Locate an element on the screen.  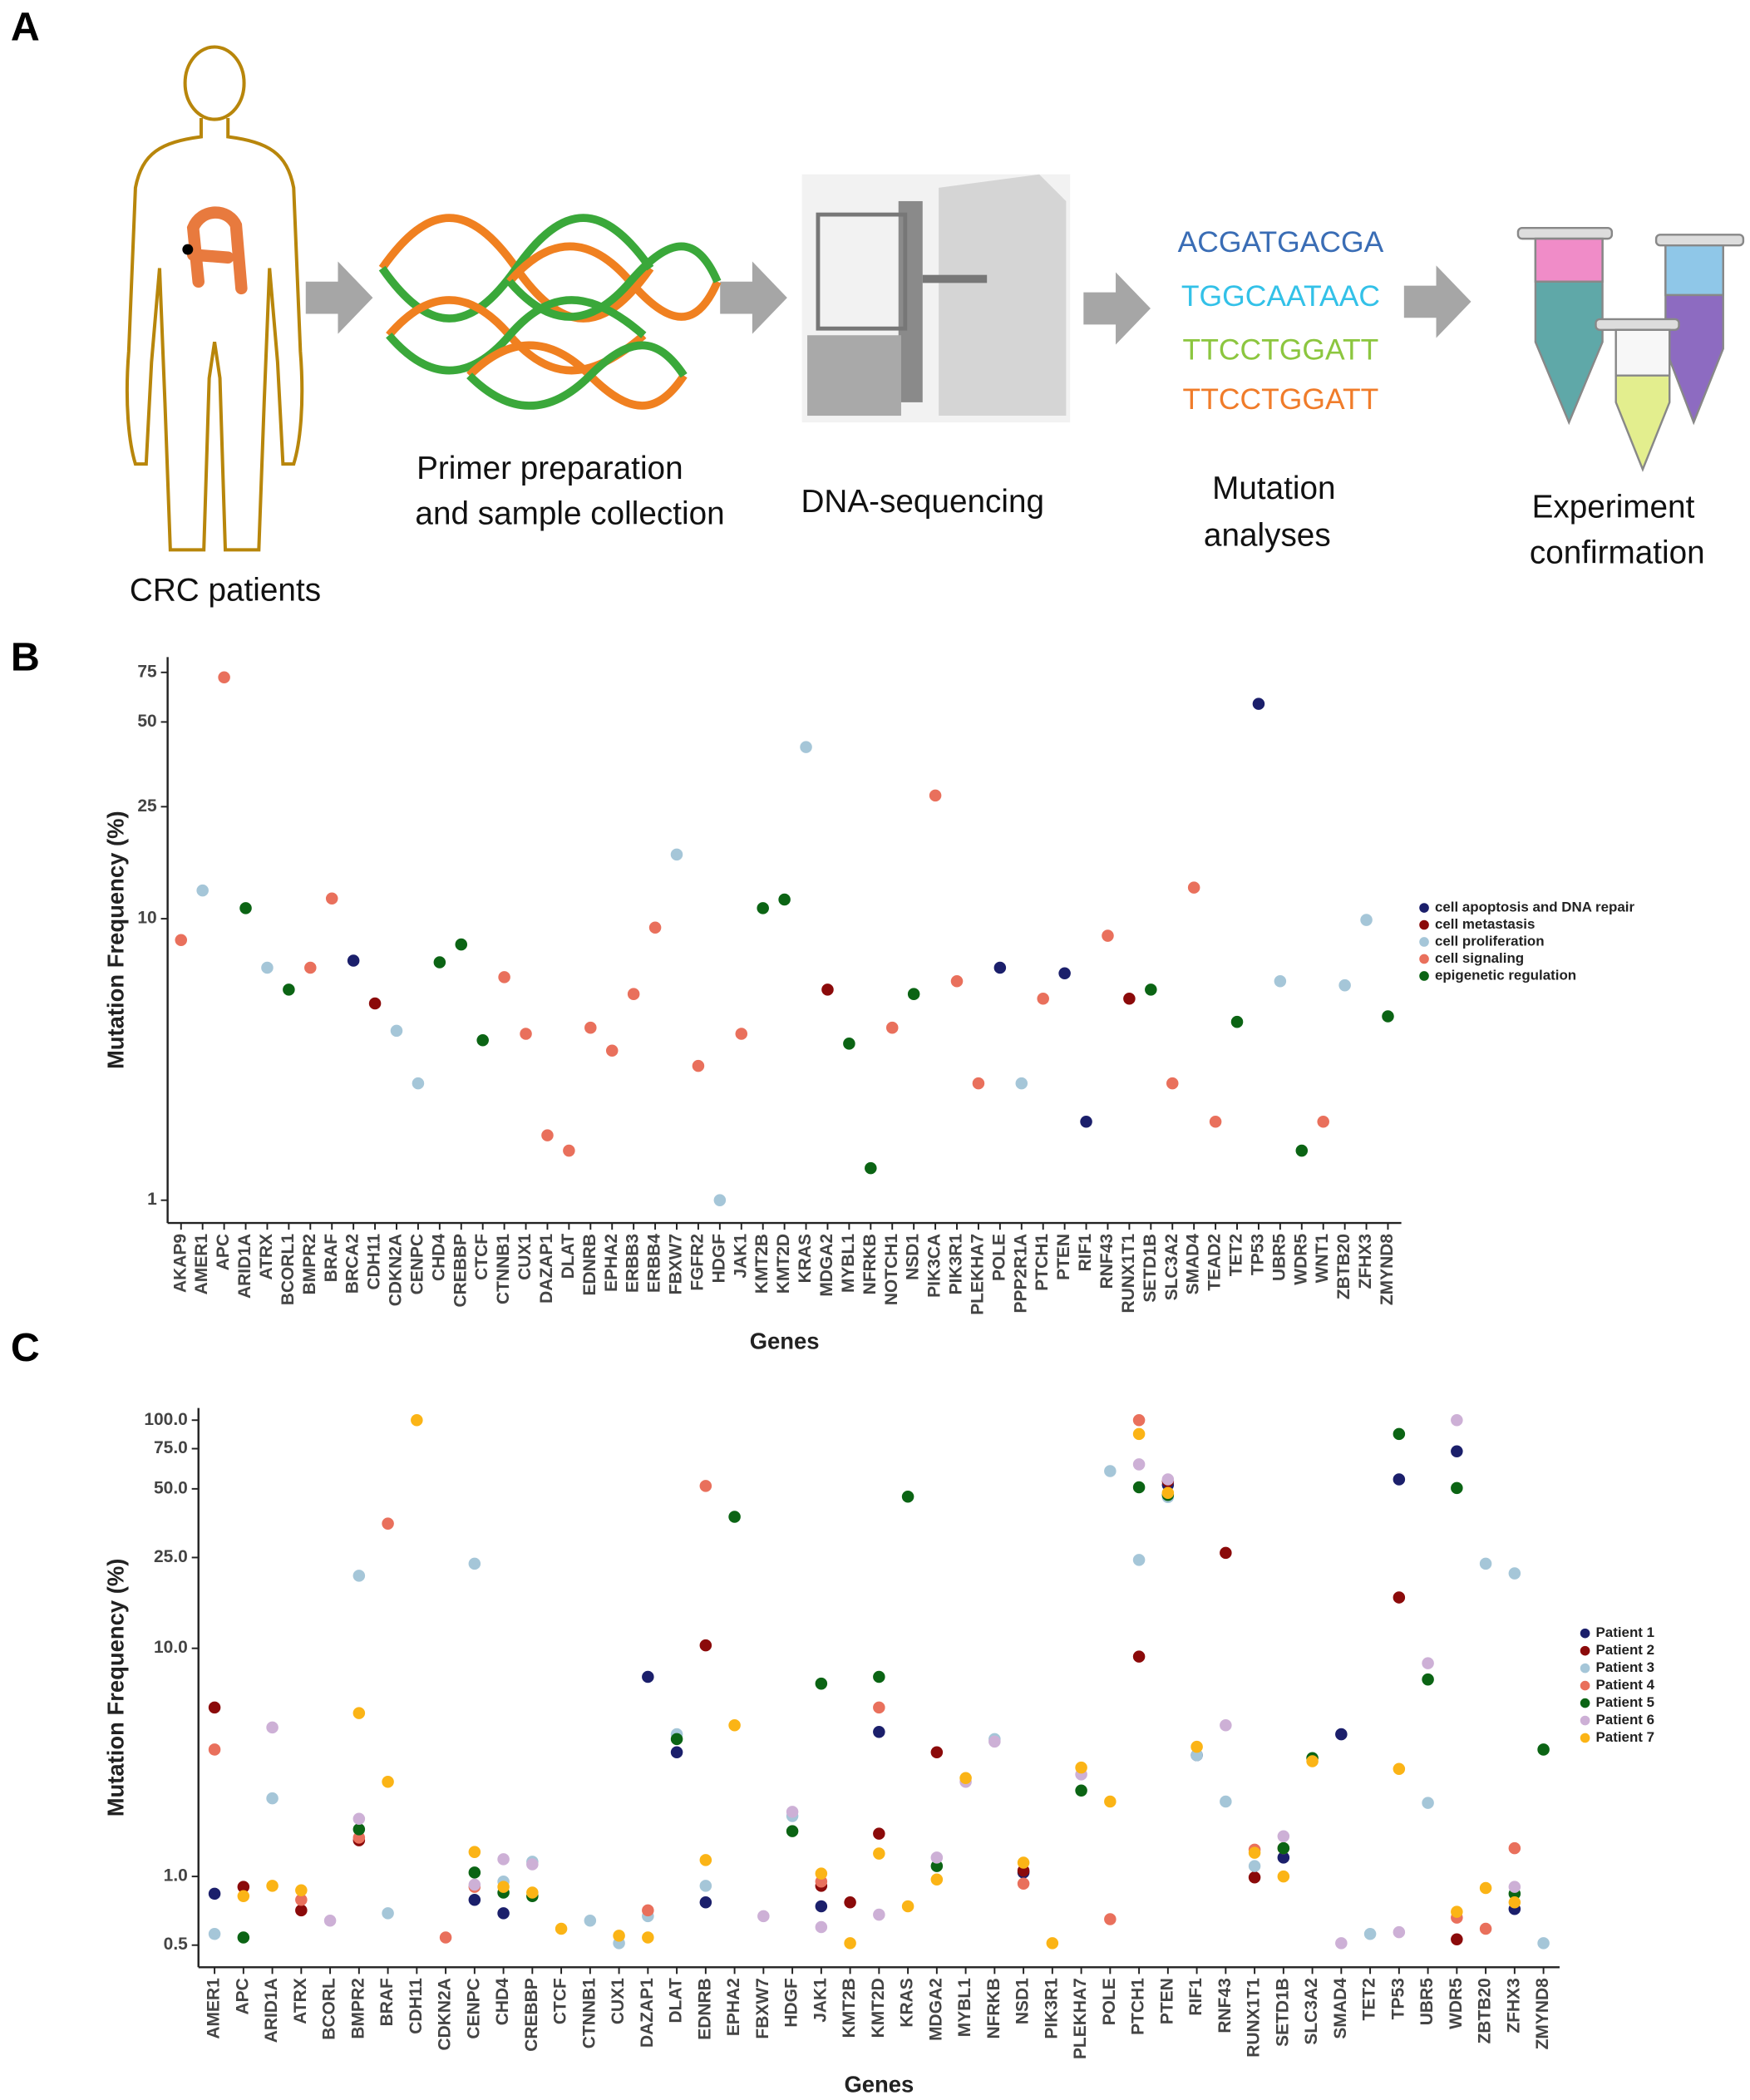
step-label: Mutation is located at coordinates (1273, 488).